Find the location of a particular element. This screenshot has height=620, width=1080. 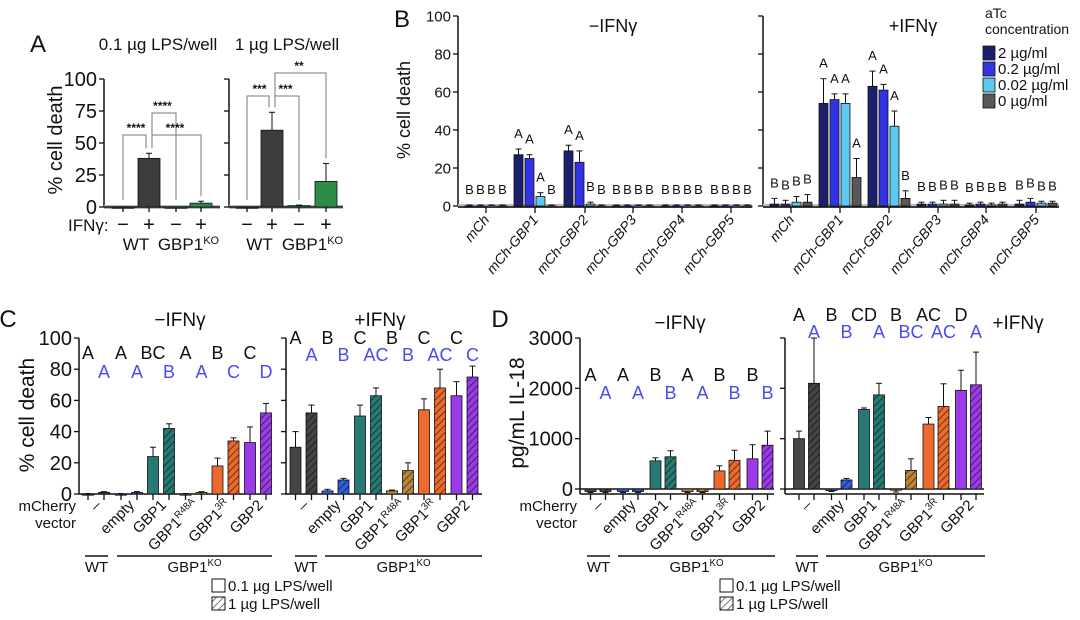

legend-label: 1 µg LPS/well is located at coordinates (782, 604).